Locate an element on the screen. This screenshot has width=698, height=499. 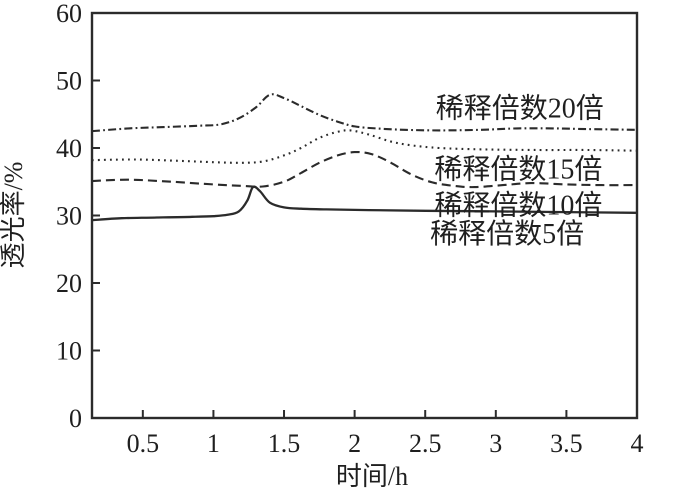
x-tick-label: 2 is located at coordinates (354, 443).